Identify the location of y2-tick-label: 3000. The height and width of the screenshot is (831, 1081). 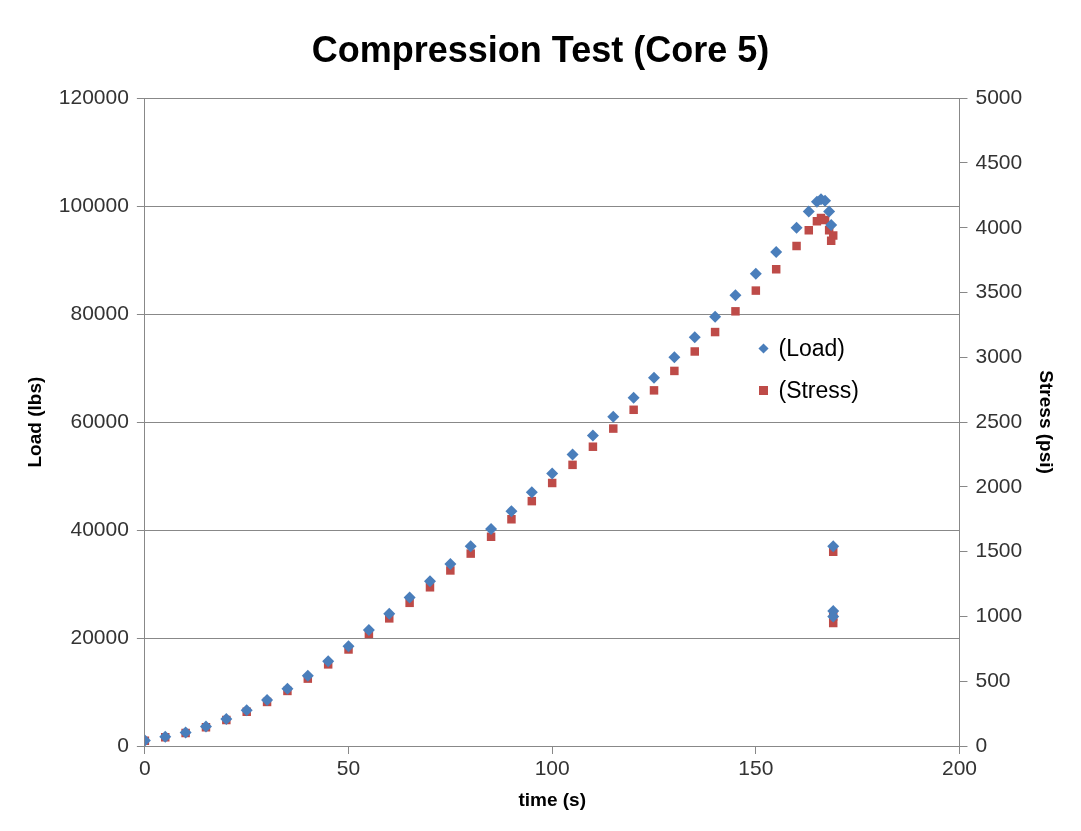
(999, 356).